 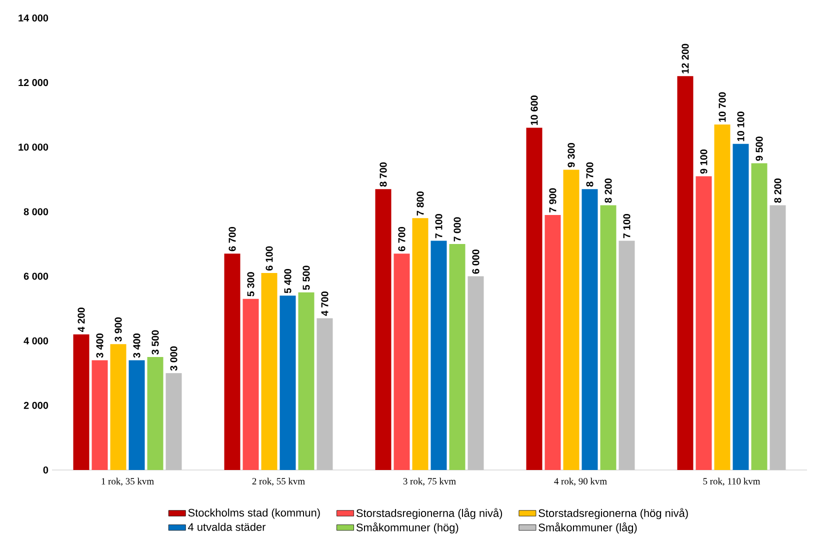 I want to click on x-tick-label: 5 rok, 110 kvm, so click(x=731, y=482).